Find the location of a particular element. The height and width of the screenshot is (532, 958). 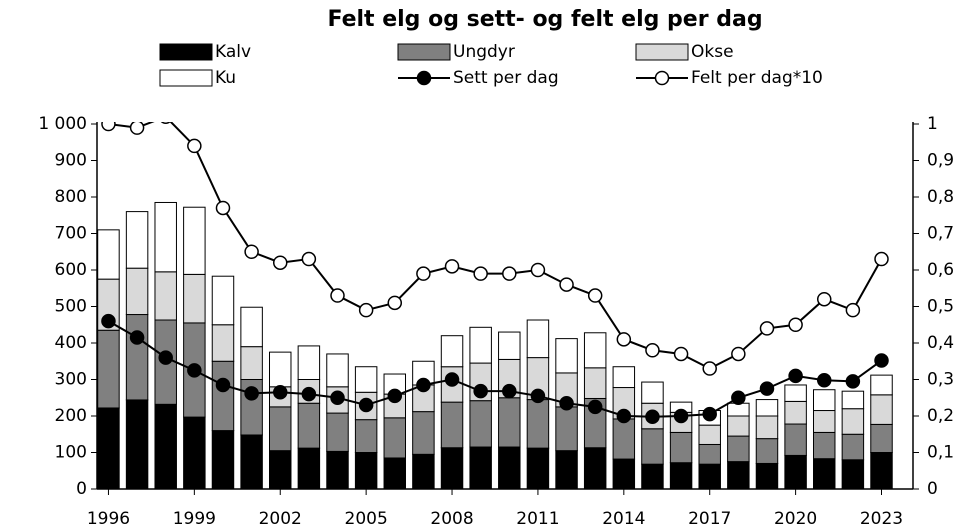

y-tick-label: 400 is located at coordinates (71, 343).